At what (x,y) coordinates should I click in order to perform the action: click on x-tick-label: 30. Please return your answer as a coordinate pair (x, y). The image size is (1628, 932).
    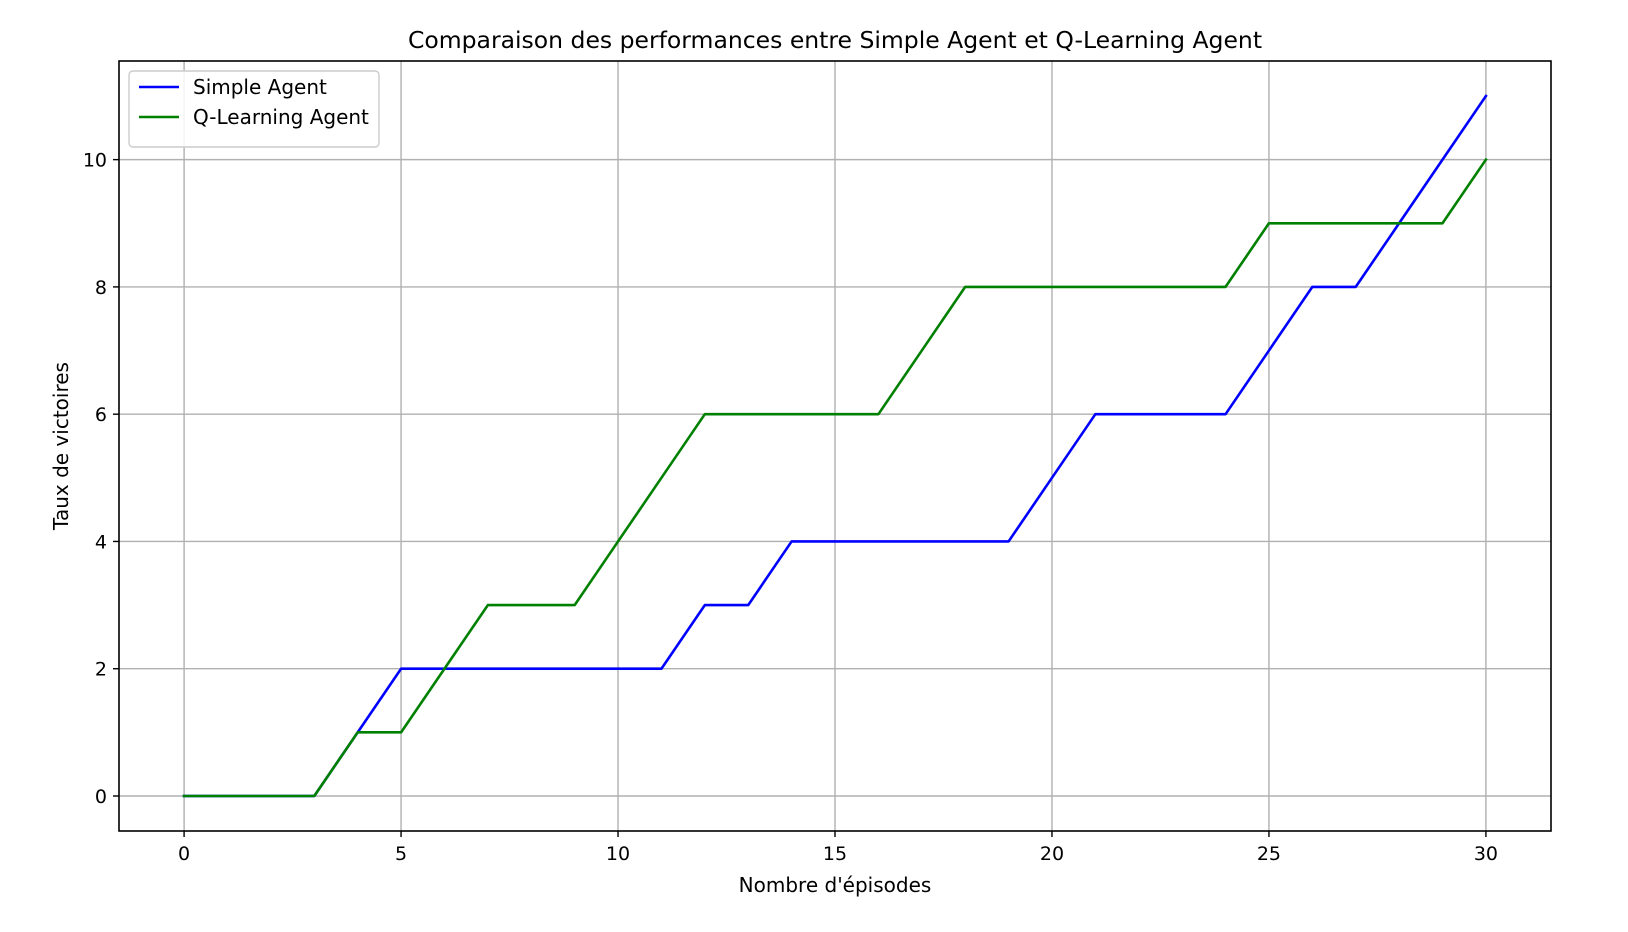
    Looking at the image, I should click on (1486, 854).